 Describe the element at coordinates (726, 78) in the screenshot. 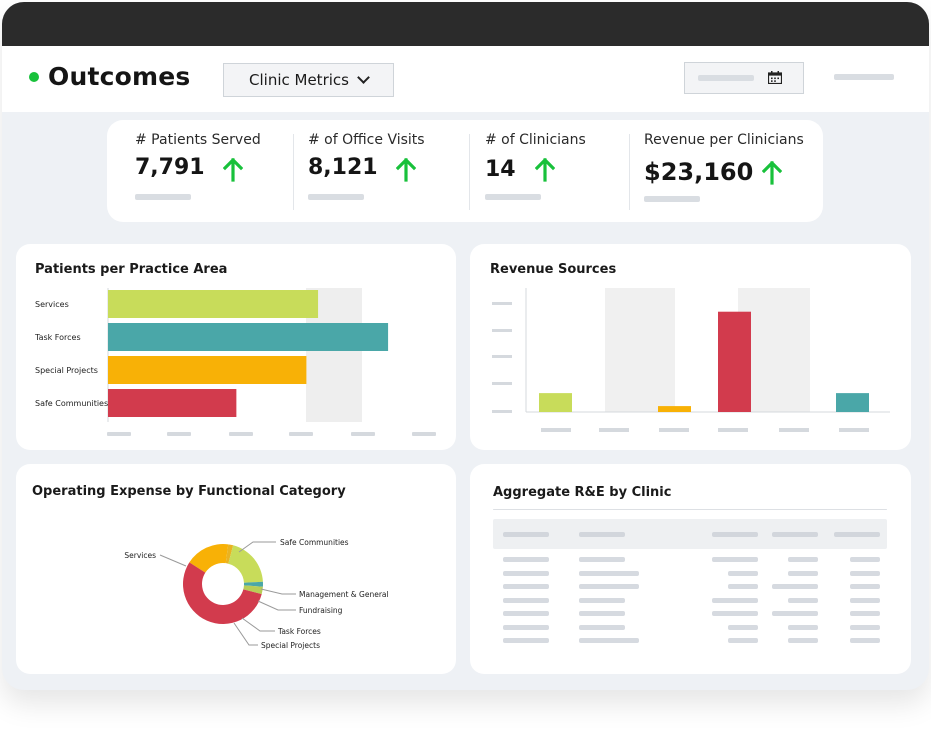

I see `date-placeholder` at that location.